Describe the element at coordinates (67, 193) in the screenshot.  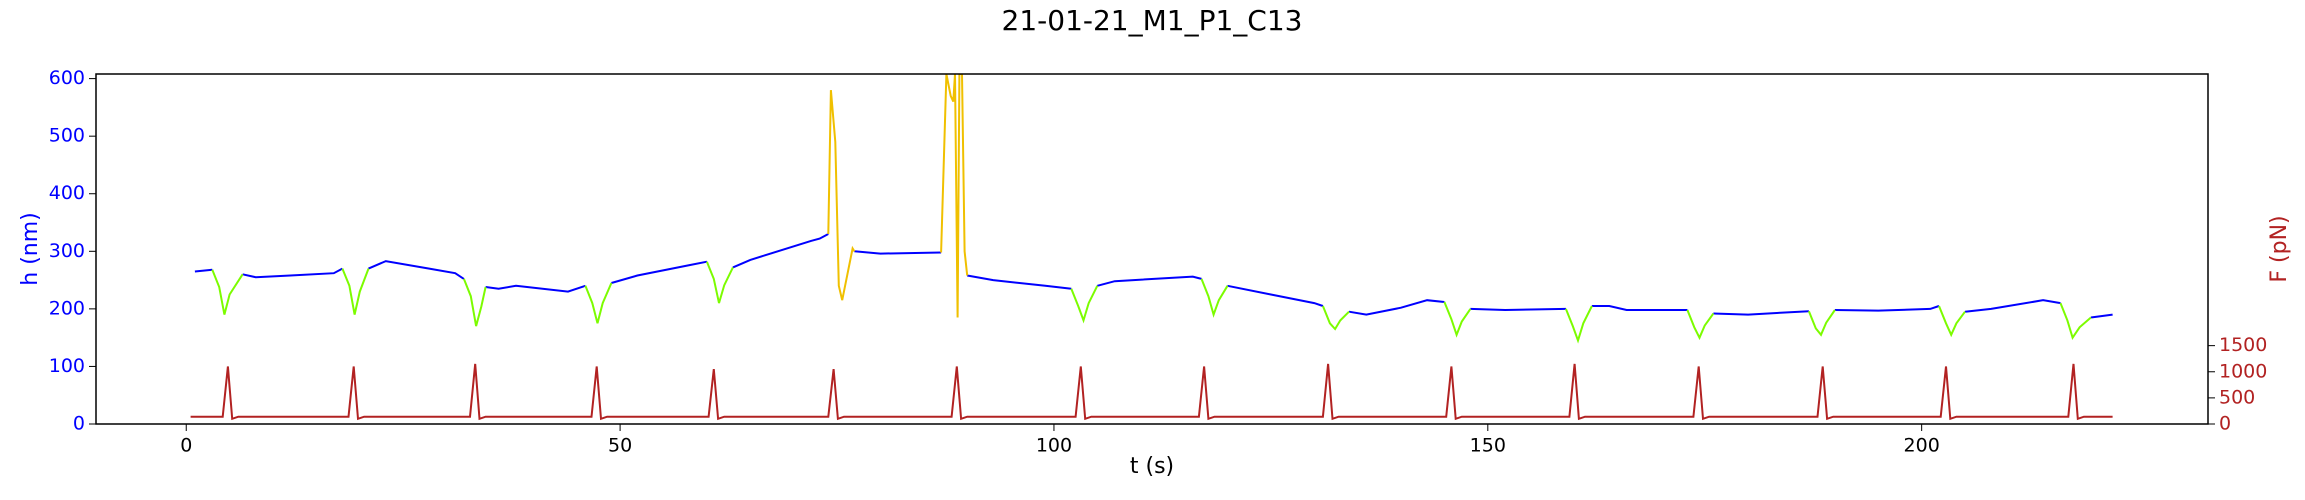
I see `y-tick-label: 400` at that location.